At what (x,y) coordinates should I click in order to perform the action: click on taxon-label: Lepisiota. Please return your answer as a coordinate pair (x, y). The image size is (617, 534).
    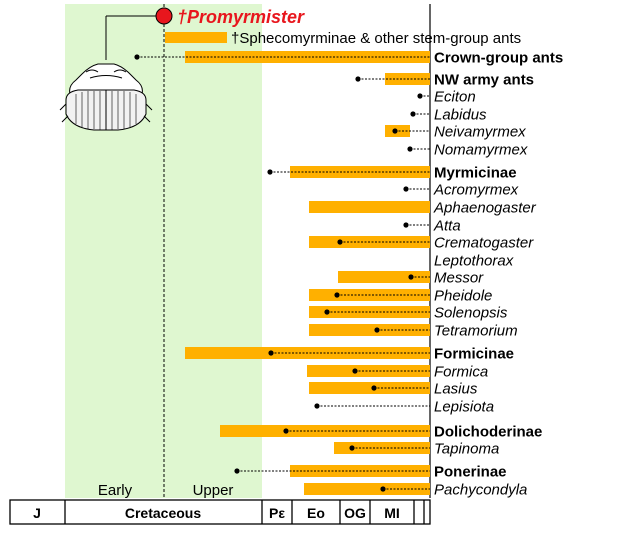
    Looking at the image, I should click on (464, 407).